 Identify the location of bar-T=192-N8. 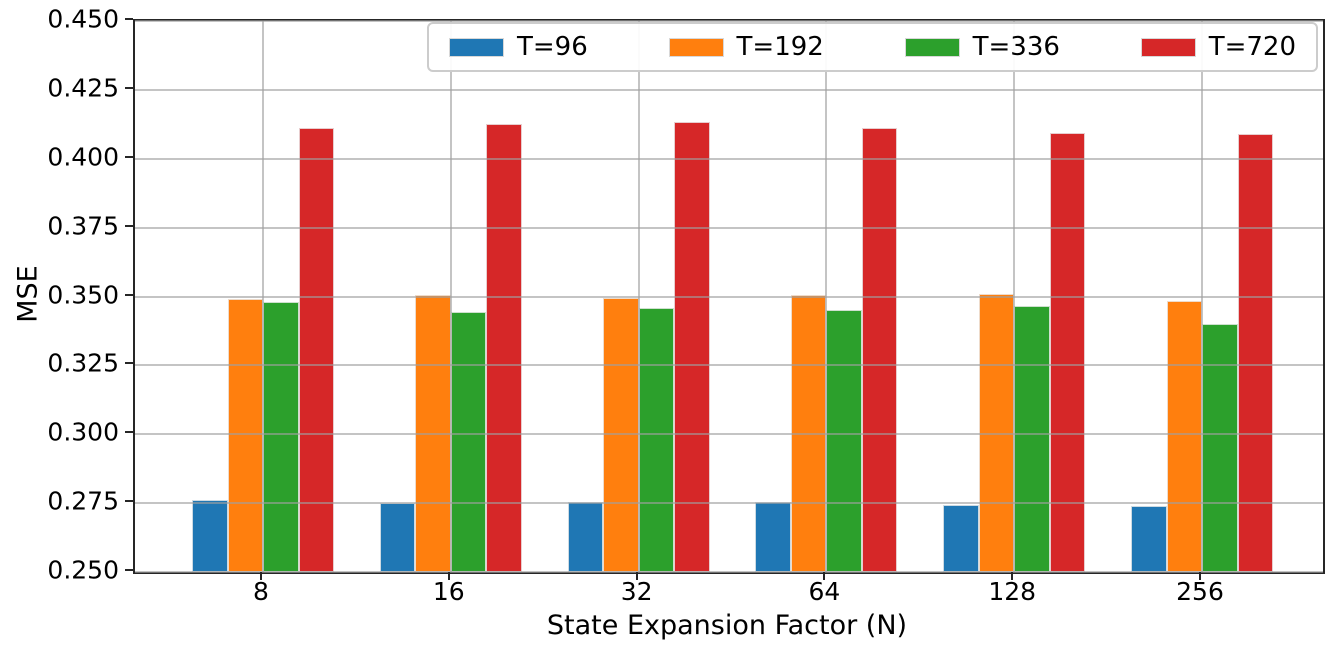
(245, 435).